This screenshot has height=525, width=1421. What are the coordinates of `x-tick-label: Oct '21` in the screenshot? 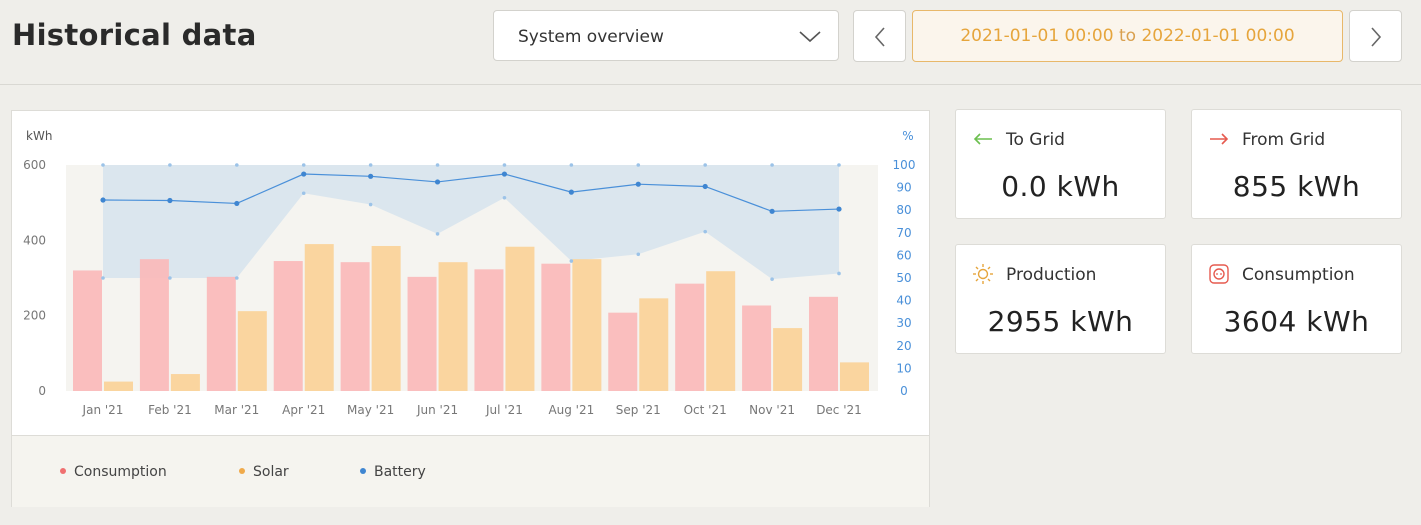 It's located at (705, 410).